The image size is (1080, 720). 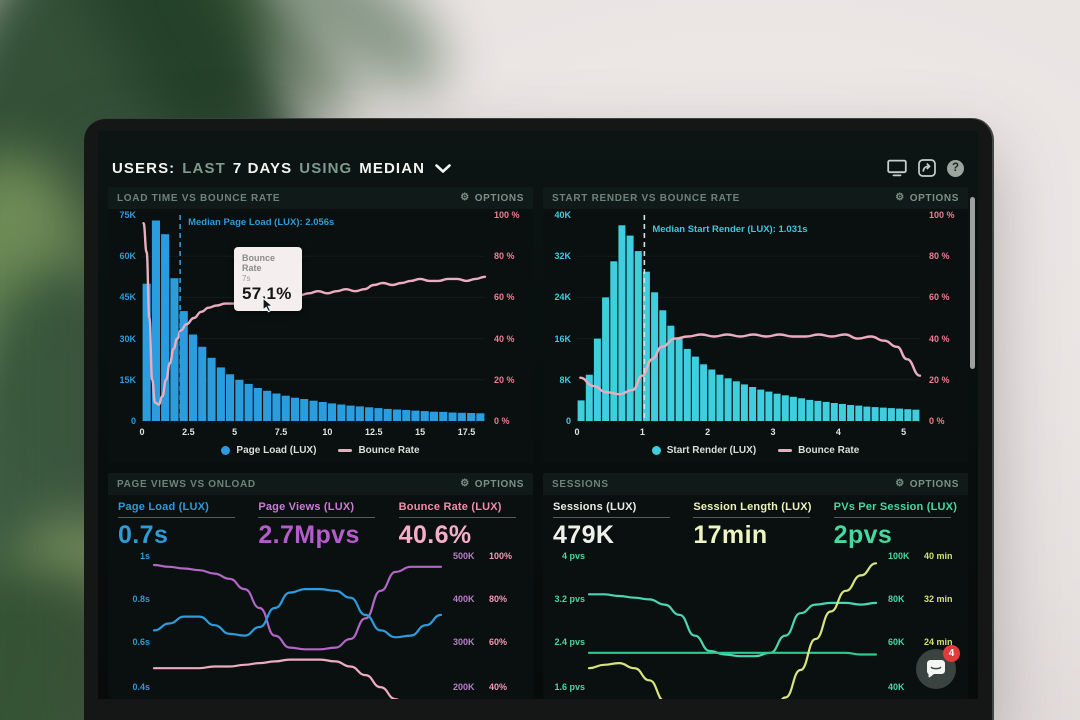 I want to click on metric-label: Page Views (LUX), so click(x=306, y=507).